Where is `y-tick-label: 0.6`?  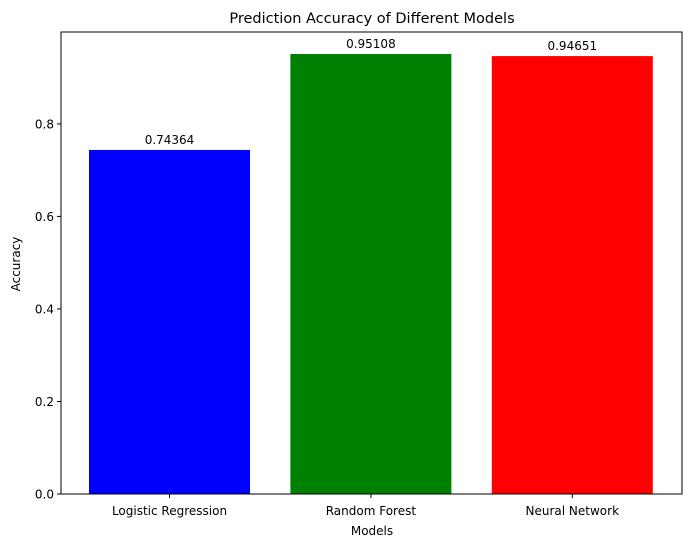
y-tick-label: 0.6 is located at coordinates (44, 217).